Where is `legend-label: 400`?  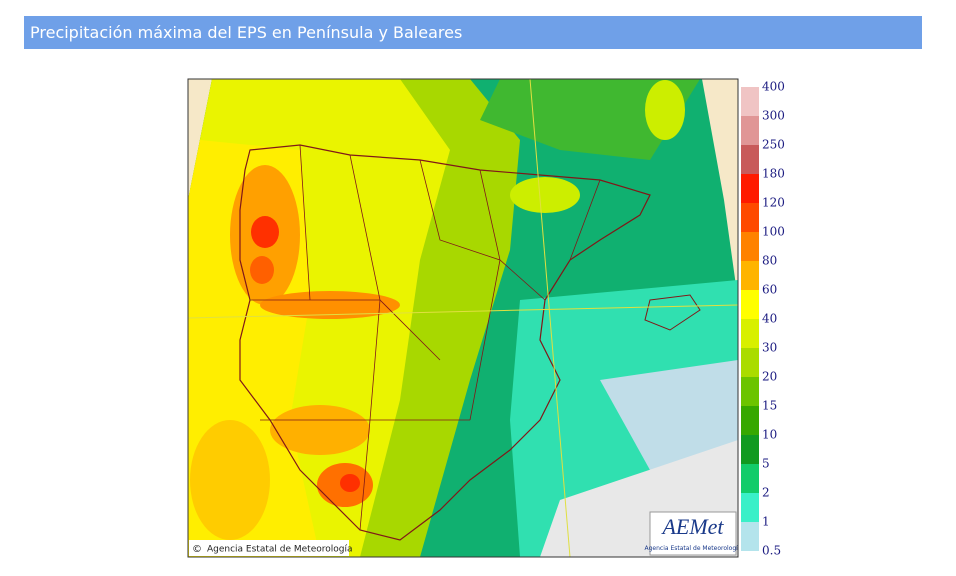
legend-label: 400 is located at coordinates (773, 87).